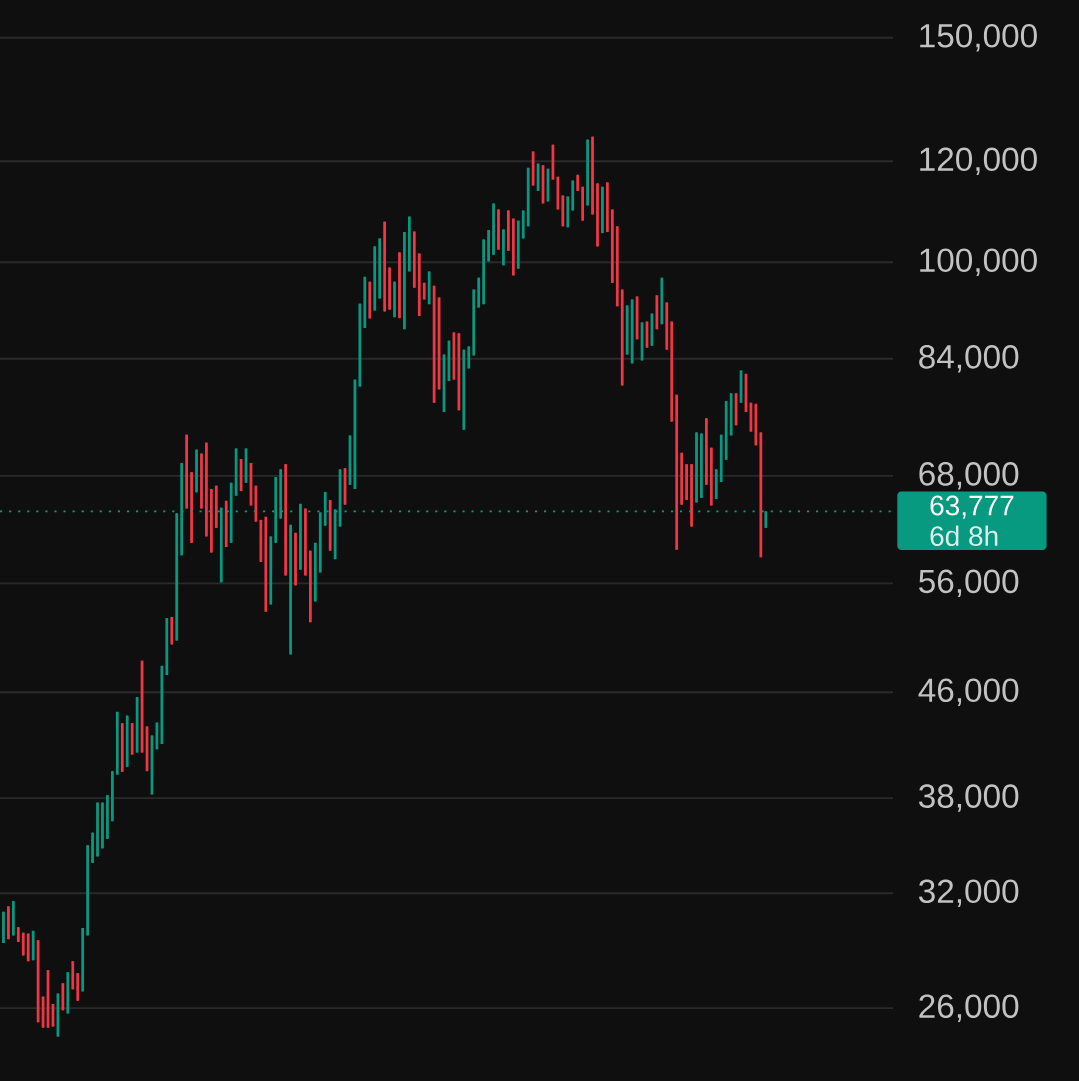  Describe the element at coordinates (968, 692) in the screenshot. I see `y-tick-label: 46,000` at that location.